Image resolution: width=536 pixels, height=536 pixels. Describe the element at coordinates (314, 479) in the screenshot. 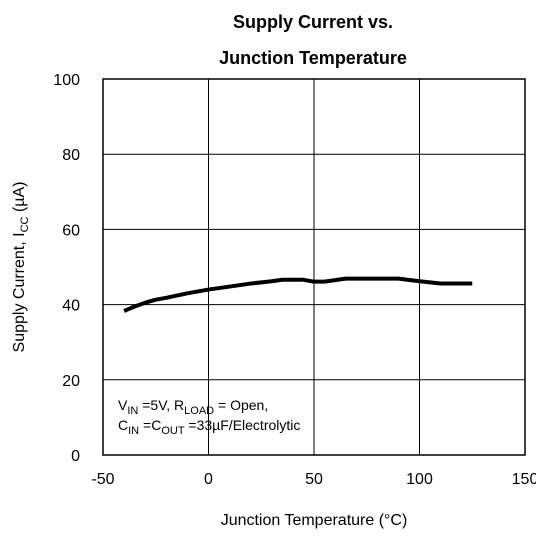

I see `x-tick-label: 50` at that location.